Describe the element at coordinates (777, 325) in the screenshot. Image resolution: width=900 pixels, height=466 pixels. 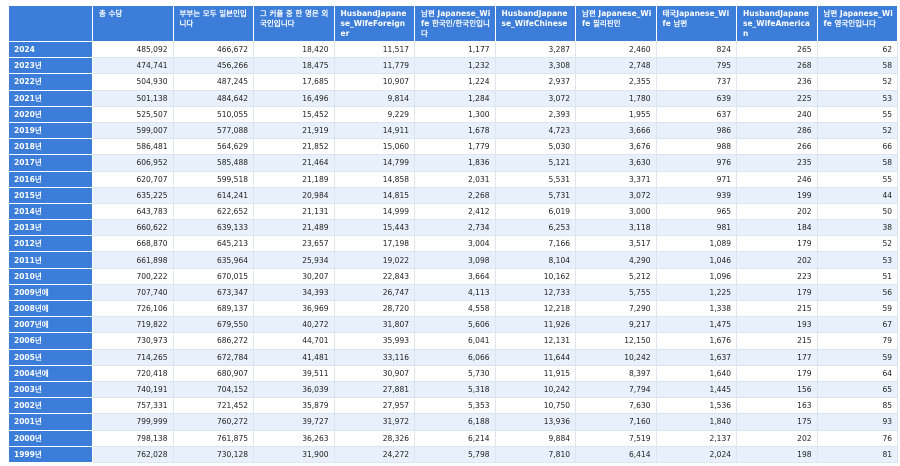
I see `table-cell: 193` at that location.